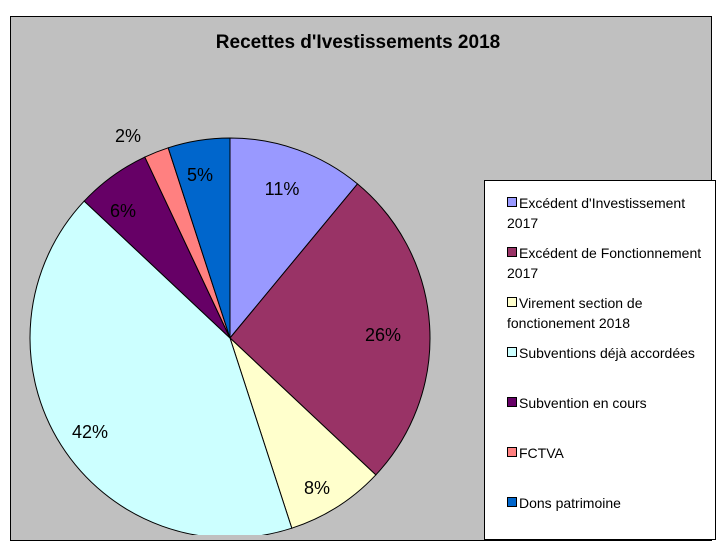  I want to click on slice-percent-label: 6%, so click(123, 211).